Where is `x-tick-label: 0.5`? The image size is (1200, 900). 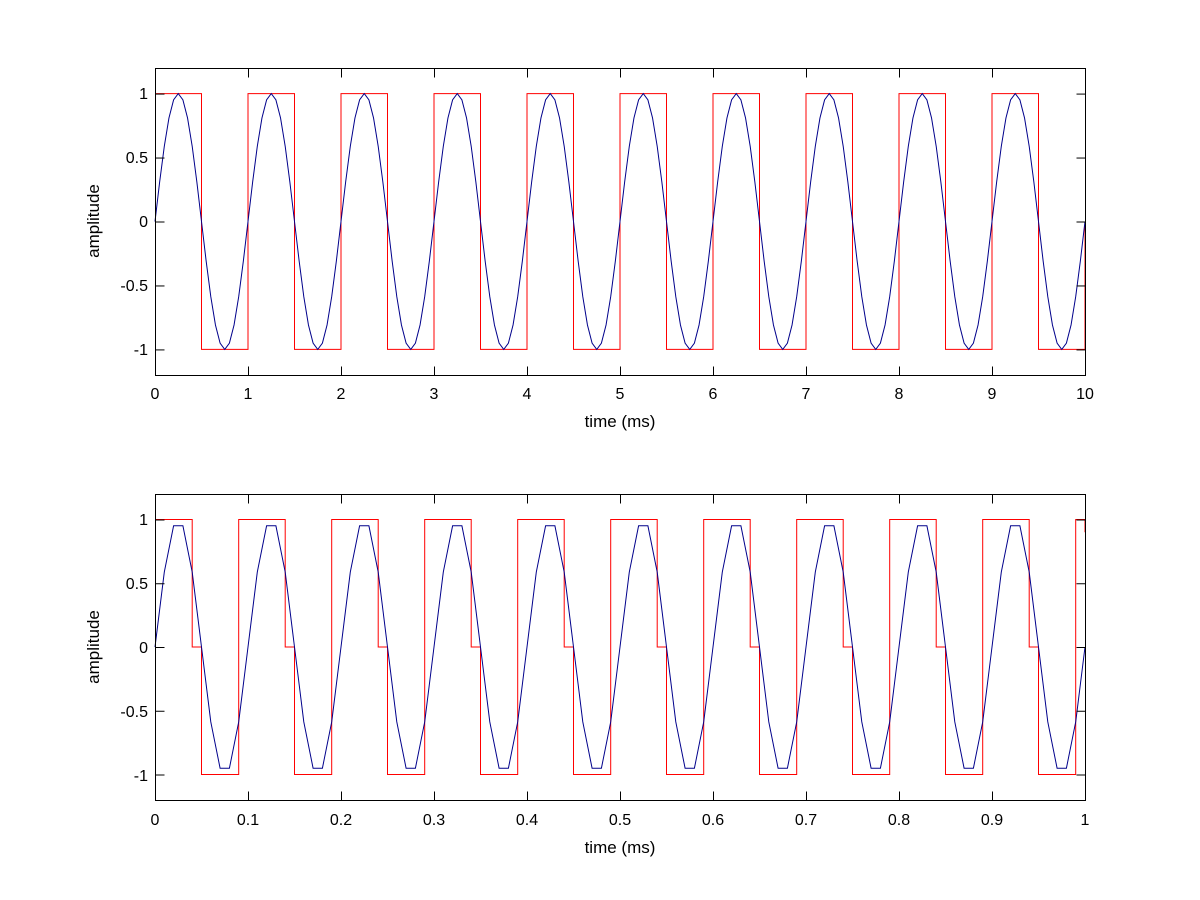 x-tick-label: 0.5 is located at coordinates (620, 820).